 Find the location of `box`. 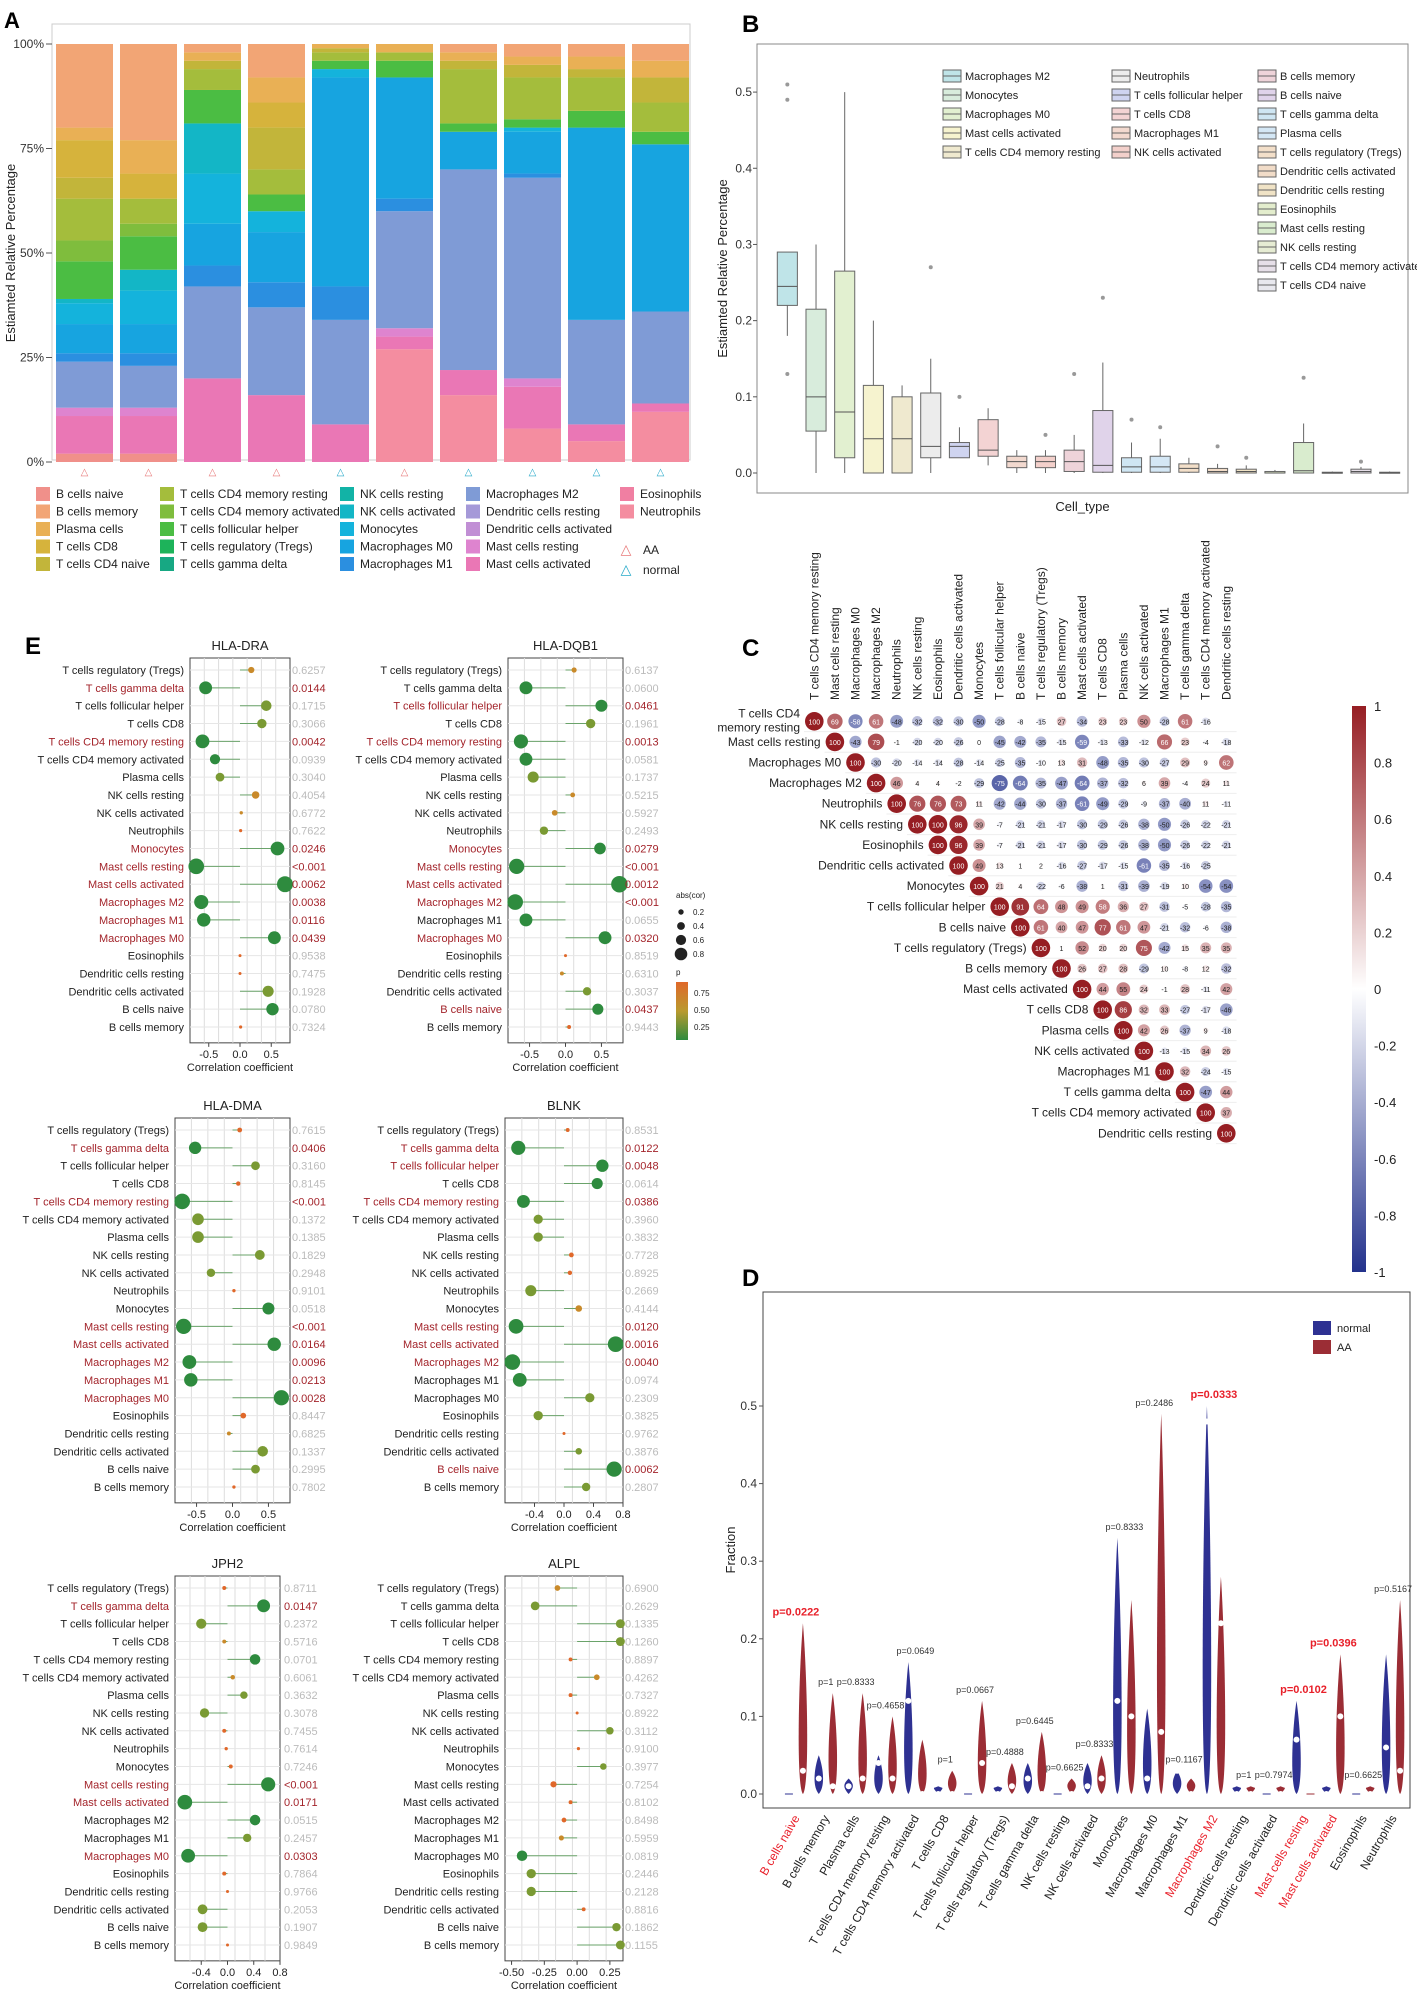

box is located at coordinates (787, 278).